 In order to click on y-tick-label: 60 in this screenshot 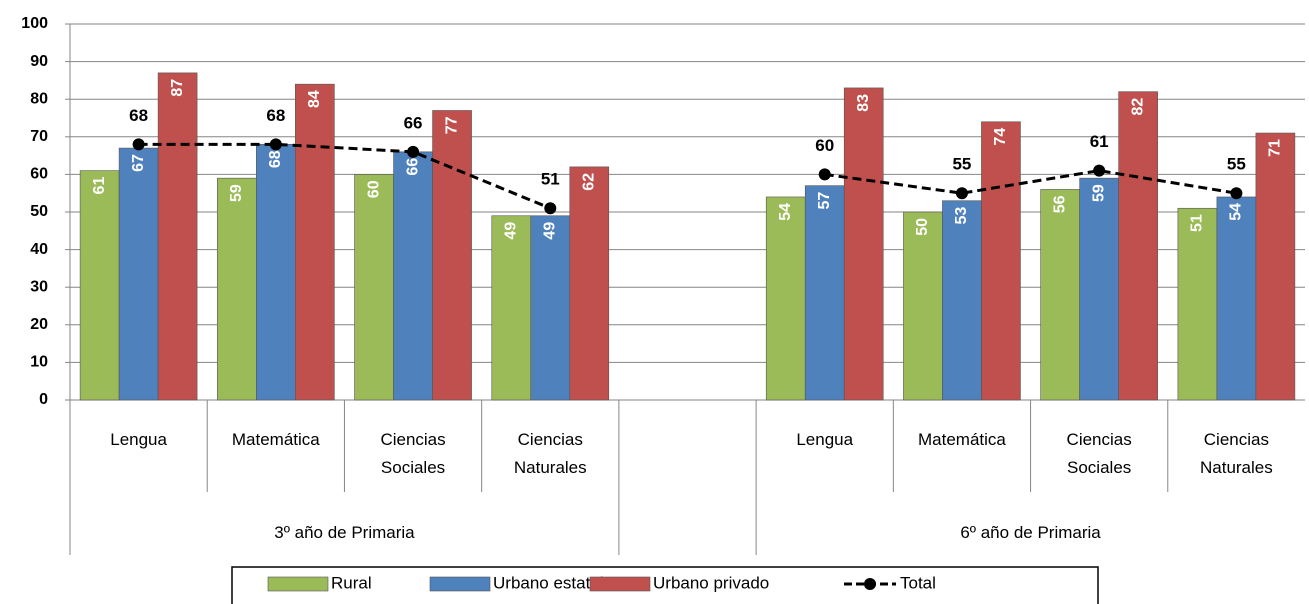, I will do `click(39, 174)`.